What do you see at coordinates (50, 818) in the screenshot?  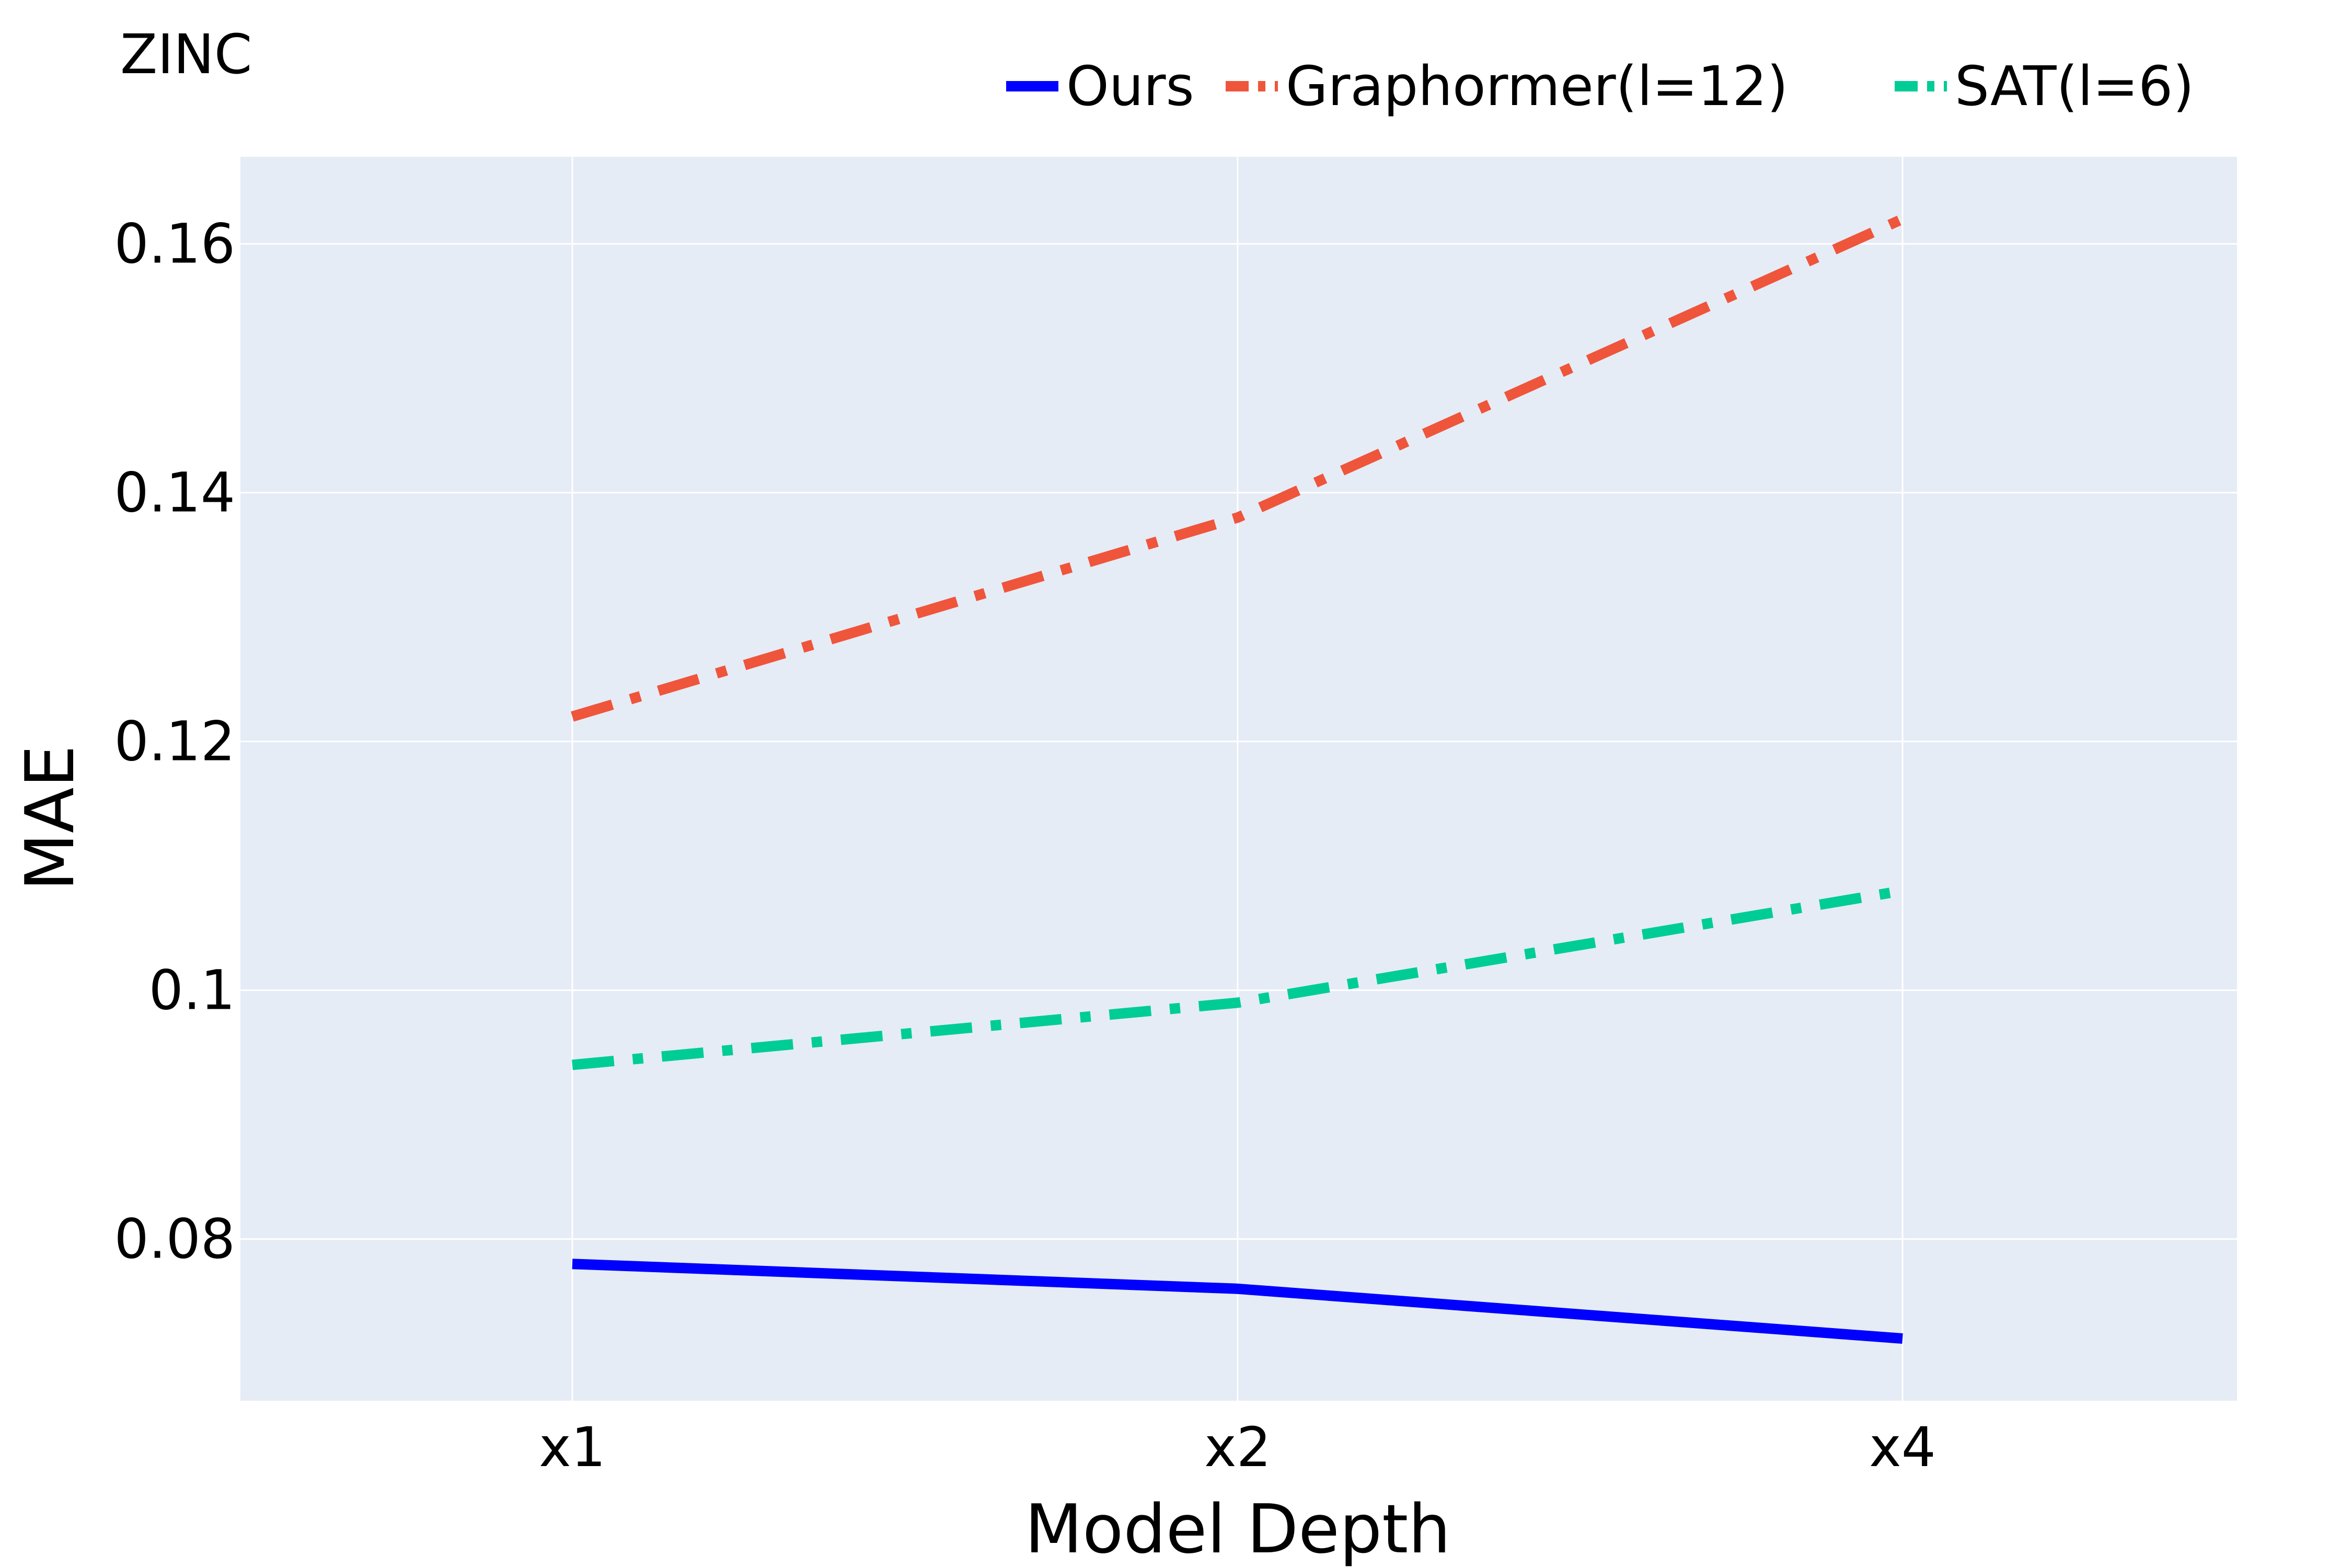 I see `y-axis-title: MAE` at bounding box center [50, 818].